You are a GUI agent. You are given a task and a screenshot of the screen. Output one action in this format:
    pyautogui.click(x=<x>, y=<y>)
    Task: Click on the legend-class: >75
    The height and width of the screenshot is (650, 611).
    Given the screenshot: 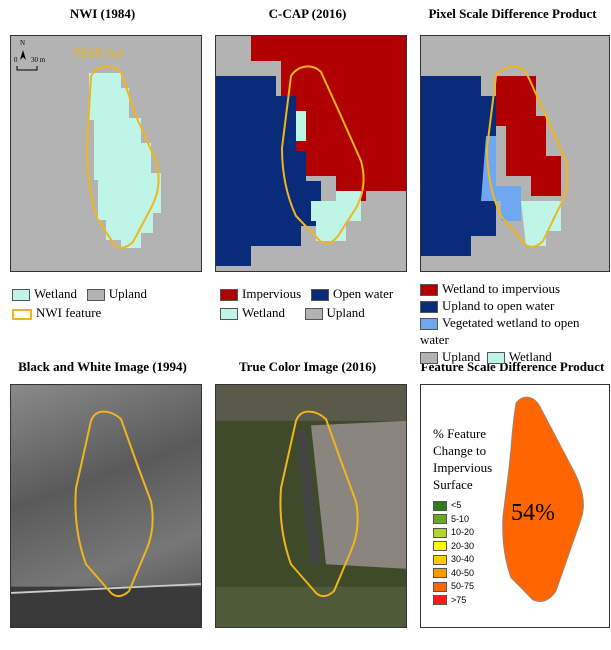 What is the action you would take?
    pyautogui.click(x=453, y=601)
    